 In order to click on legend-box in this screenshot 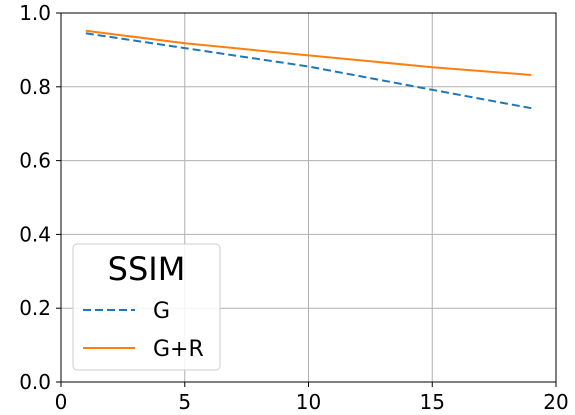, I will do `click(146, 307)`.